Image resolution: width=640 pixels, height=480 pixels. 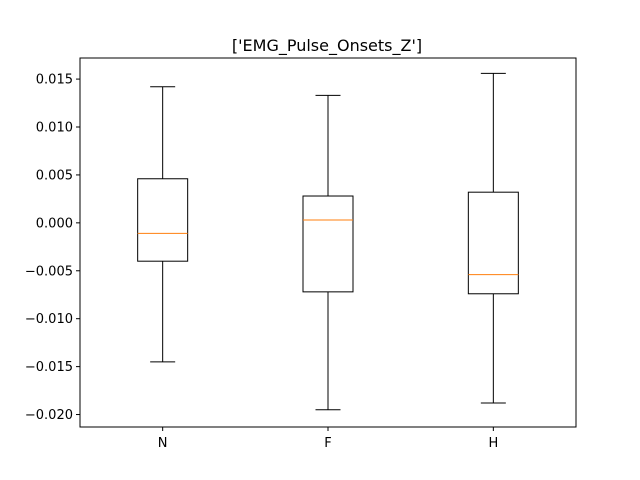 What do you see at coordinates (54, 128) in the screenshot?
I see `y-tick-label: 0.010` at bounding box center [54, 128].